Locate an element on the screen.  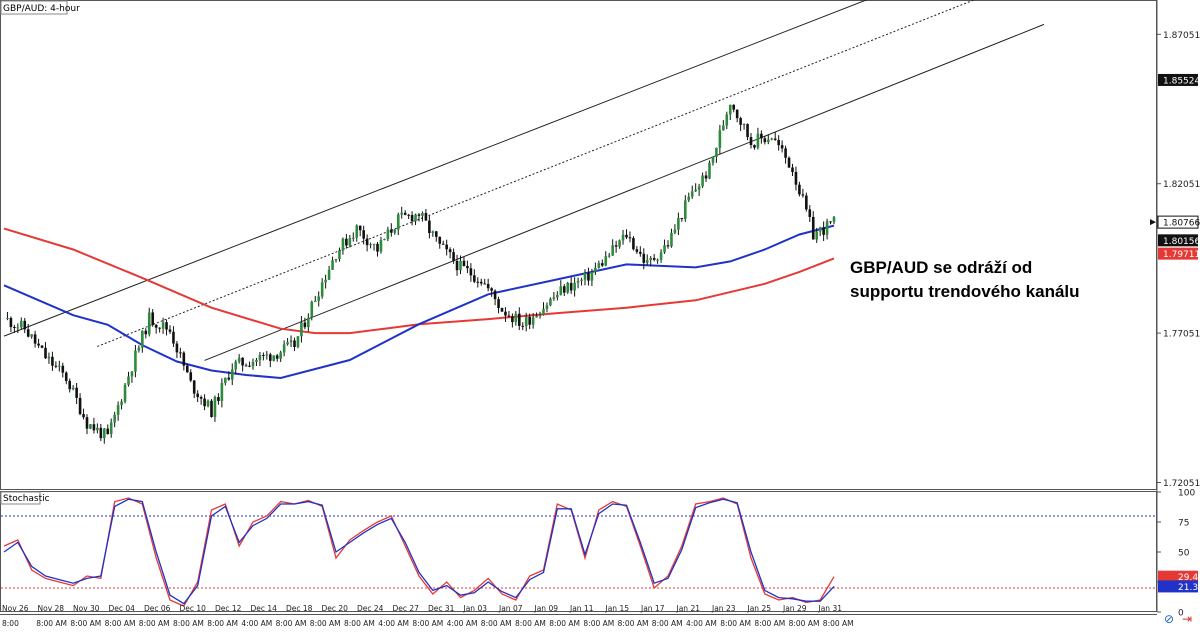
x-time-label-6: 8:00 AM is located at coordinates (188, 623).